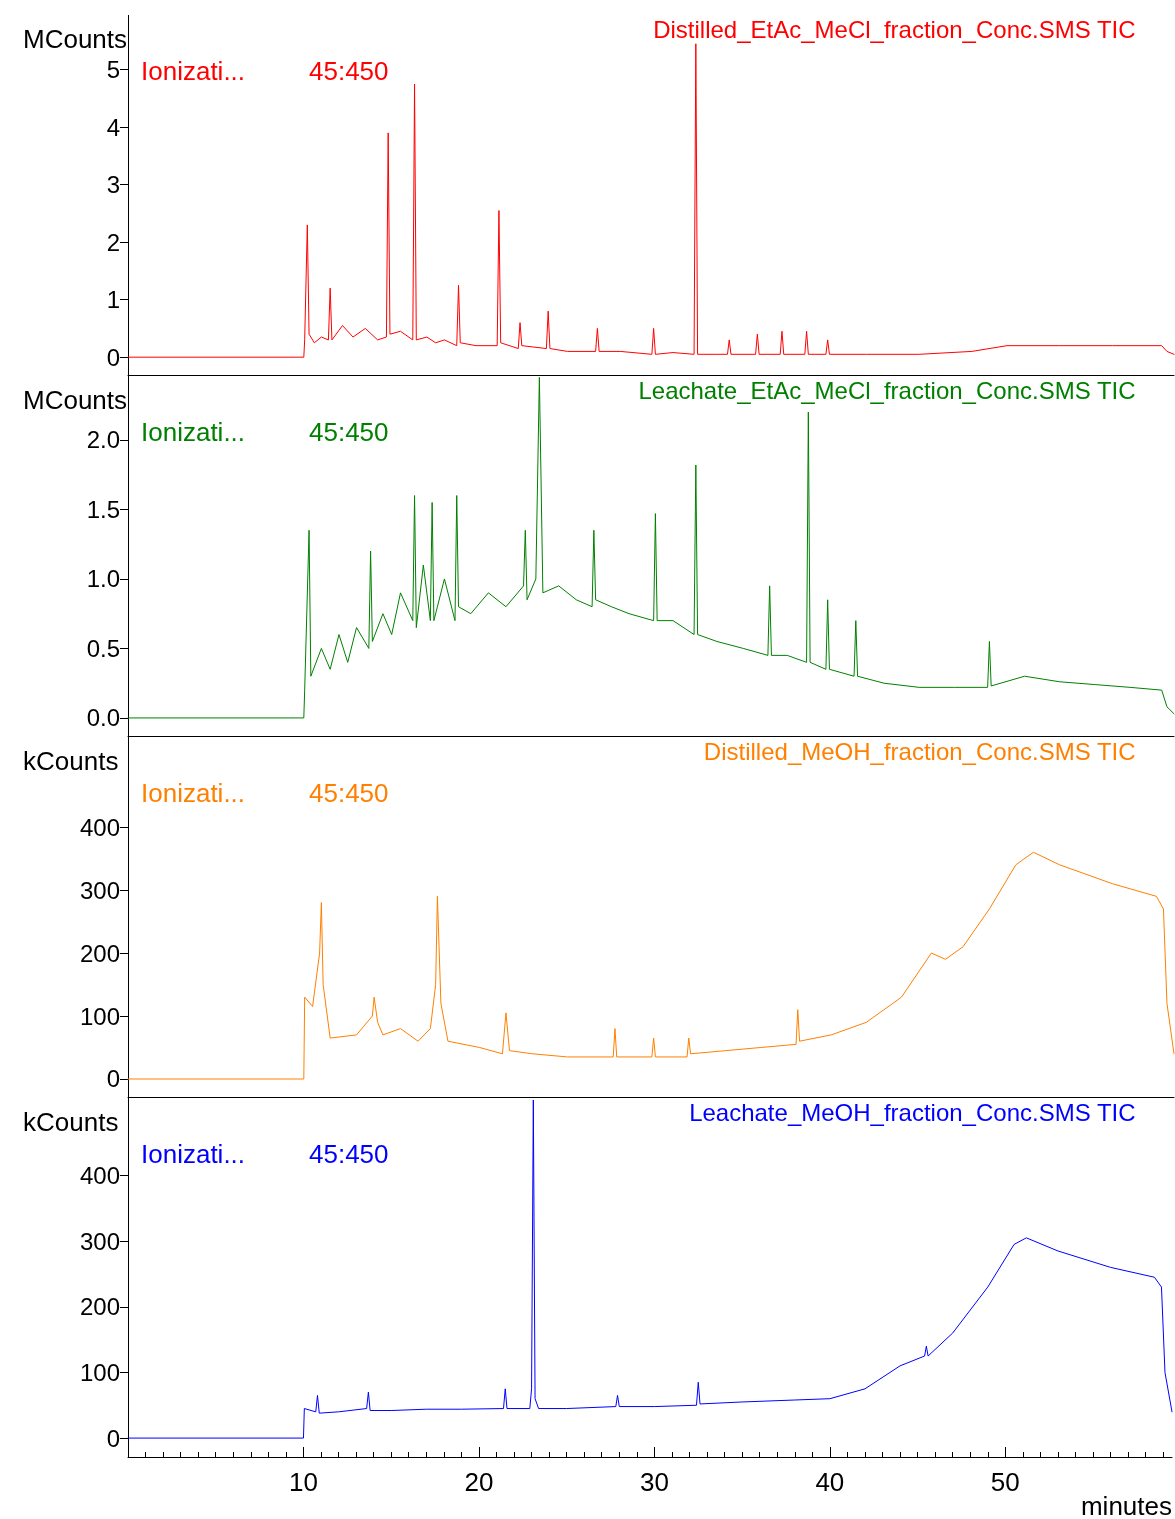  What do you see at coordinates (919, 751) in the screenshot?
I see `chart-title: Distilled_MeOH_fraction_Conc.SMS TIC` at bounding box center [919, 751].